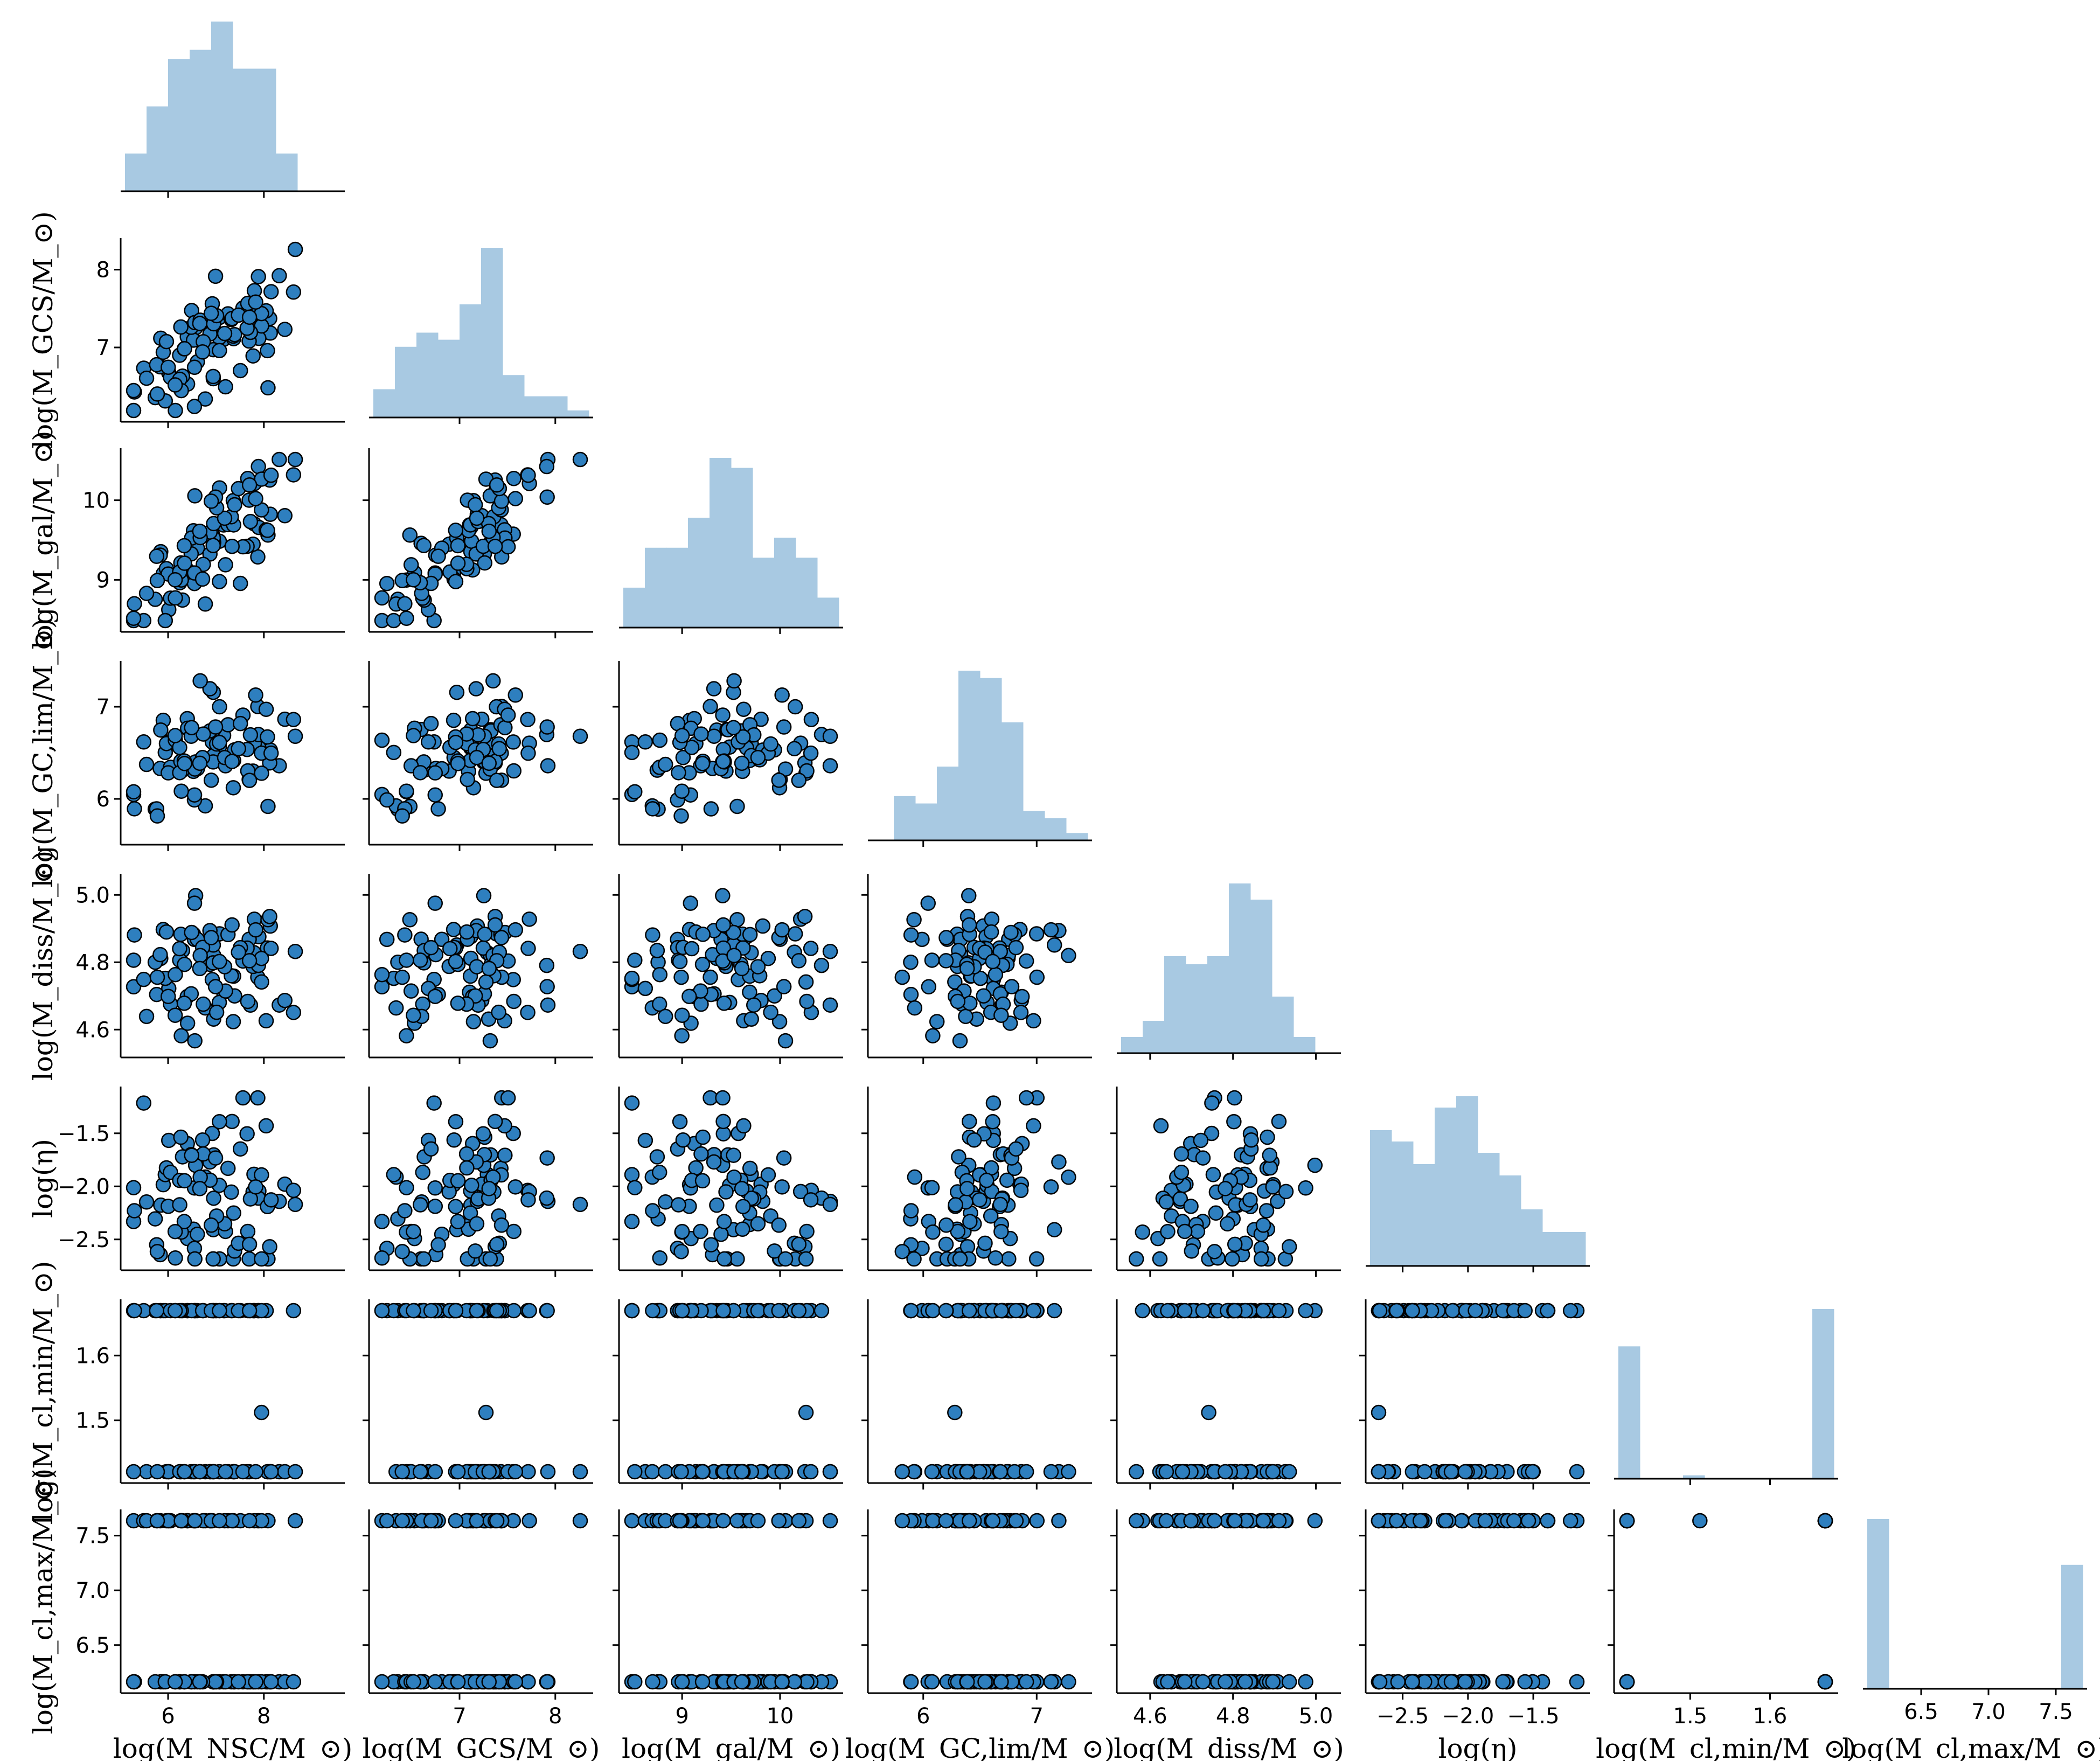 This screenshot has width=2100, height=1761. What do you see at coordinates (43, 1391) in the screenshot?
I see `y-axis-label-clmin: log(M_cl,min/M_⊙)` at bounding box center [43, 1391].